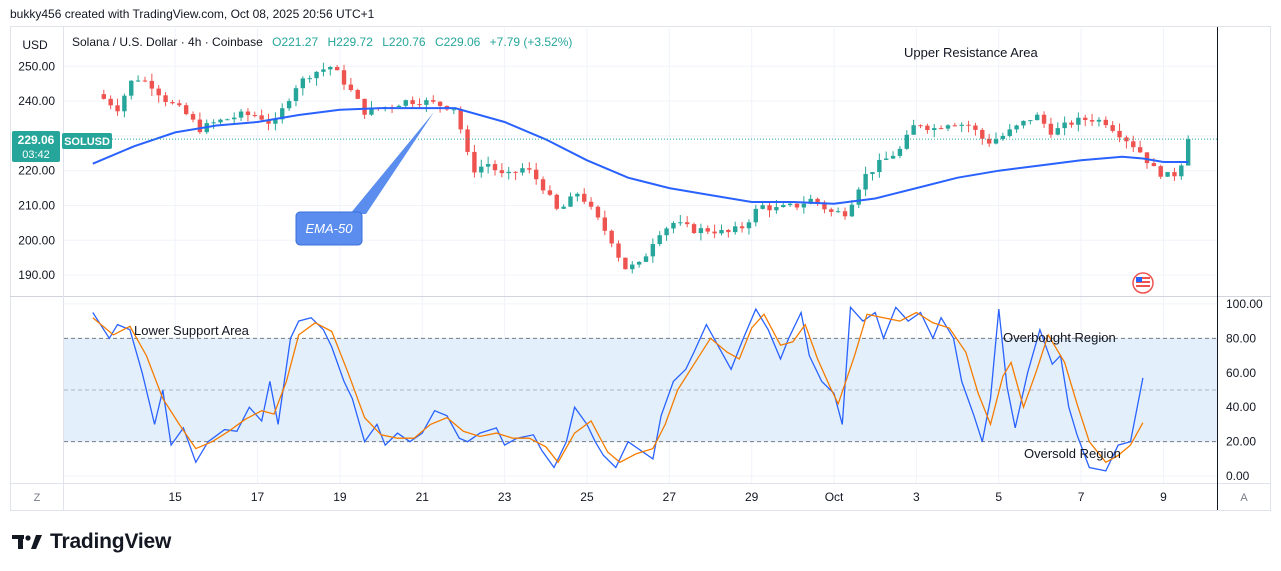 The image size is (1281, 571). Describe the element at coordinates (295, 42) in the screenshot. I see `legend-open: O221.27` at that location.